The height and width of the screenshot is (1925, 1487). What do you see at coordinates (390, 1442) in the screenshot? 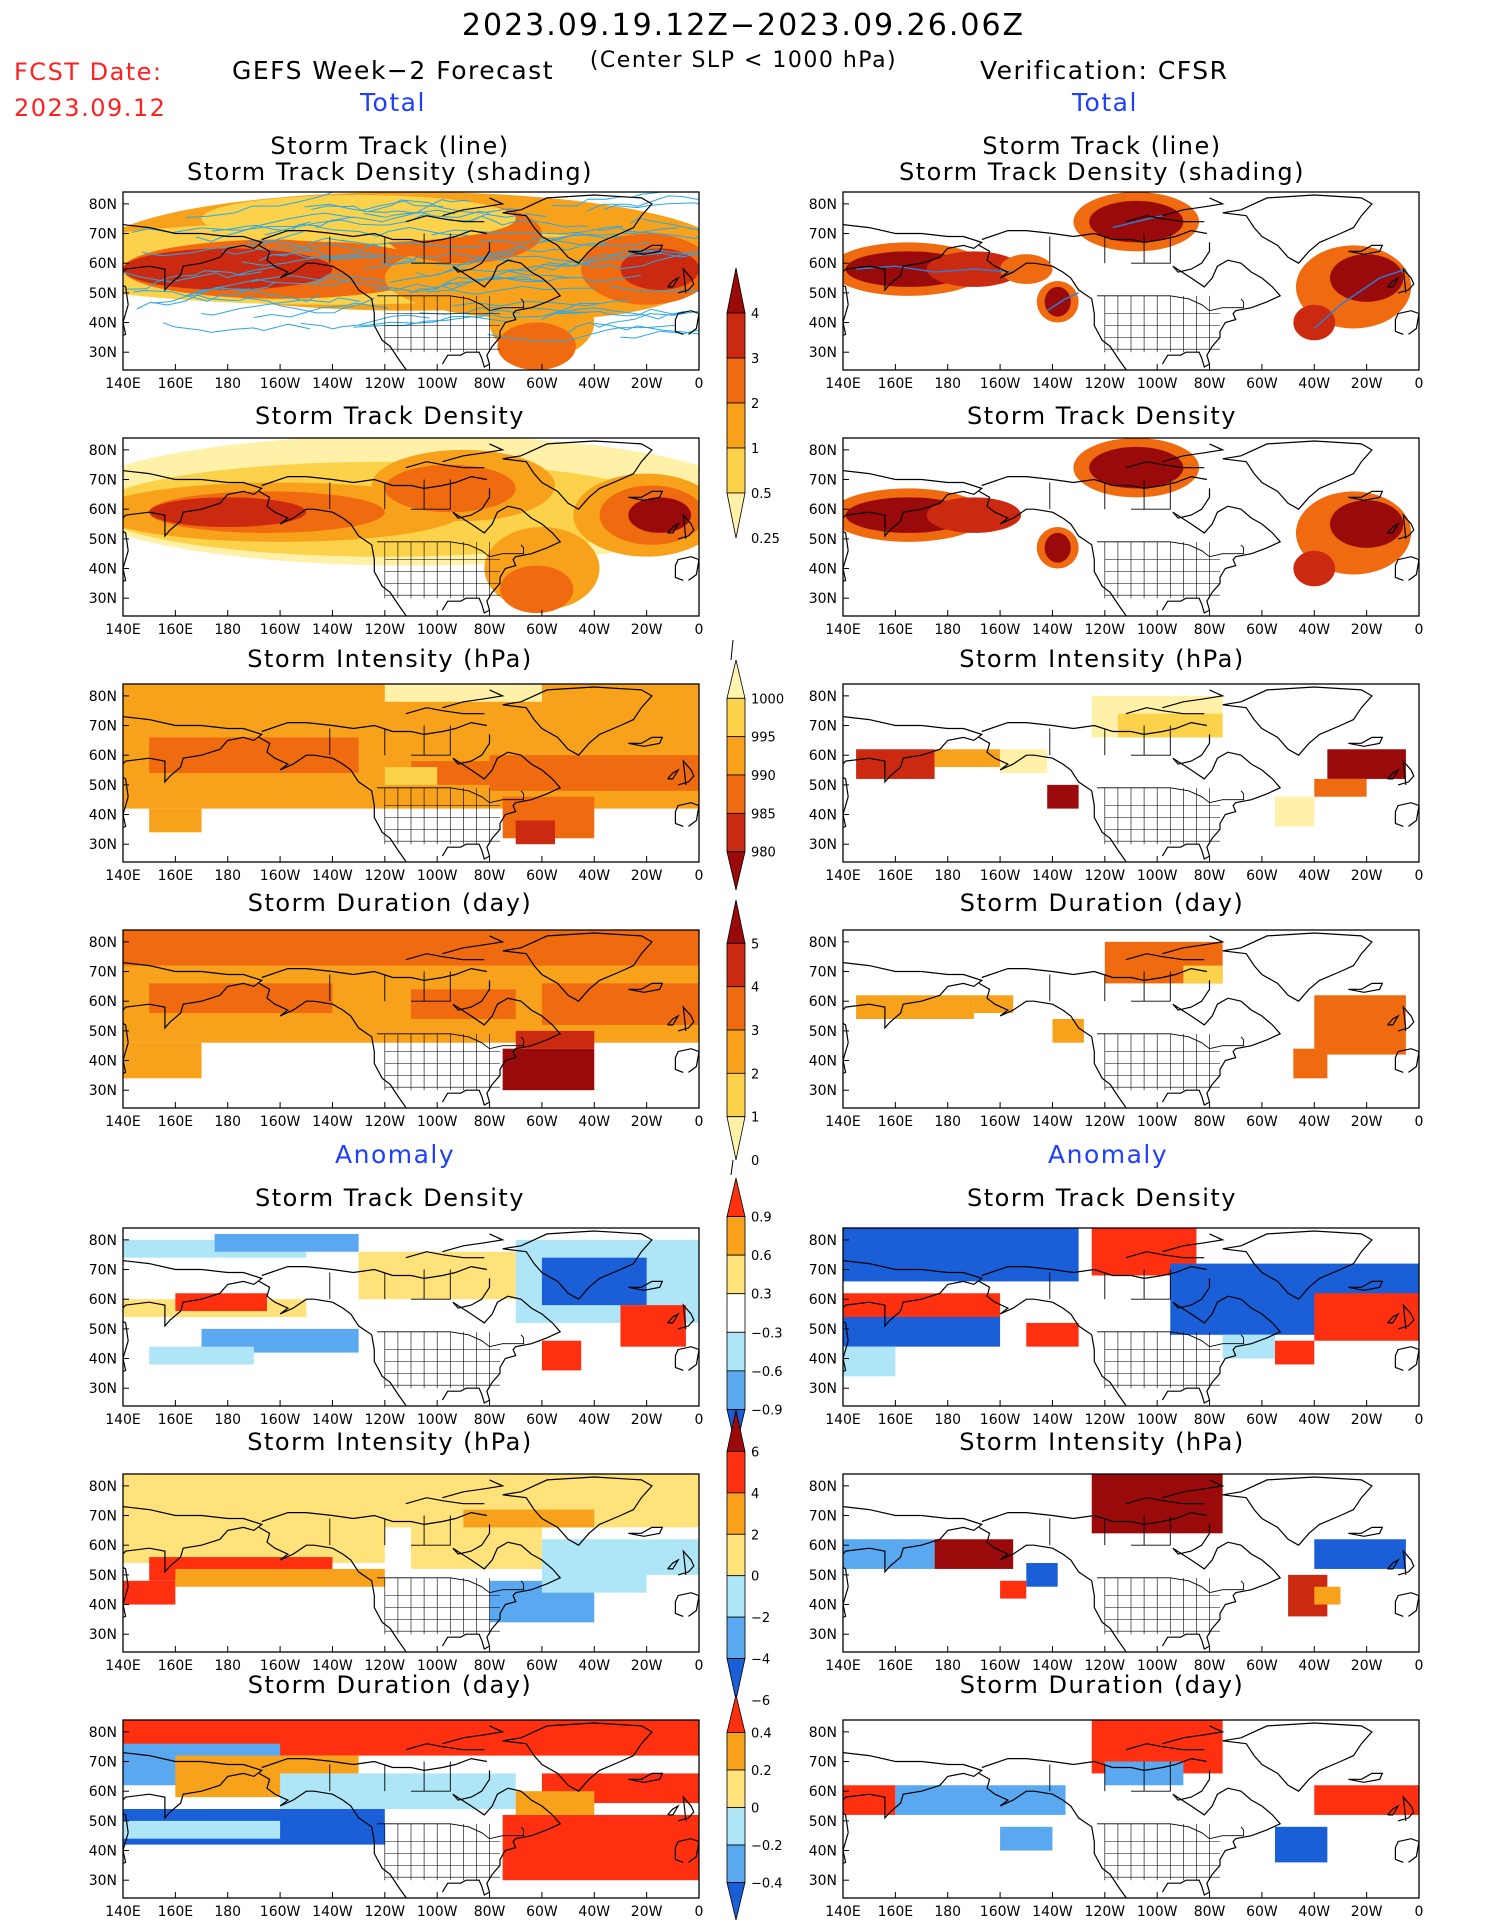
I see `title-intensity-anom-left: Storm Intensity (hPa)` at bounding box center [390, 1442].